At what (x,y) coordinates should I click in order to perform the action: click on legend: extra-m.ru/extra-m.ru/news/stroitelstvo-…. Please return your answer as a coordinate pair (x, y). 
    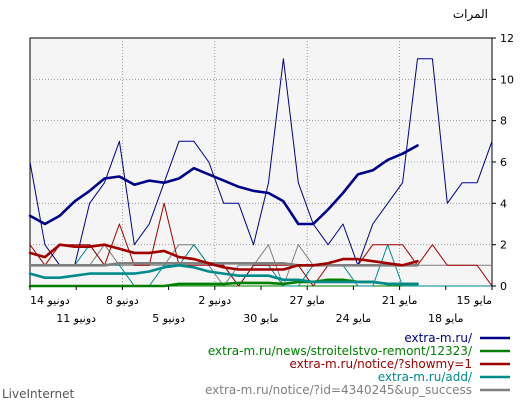
    Looking at the image, I should click on (357, 364).